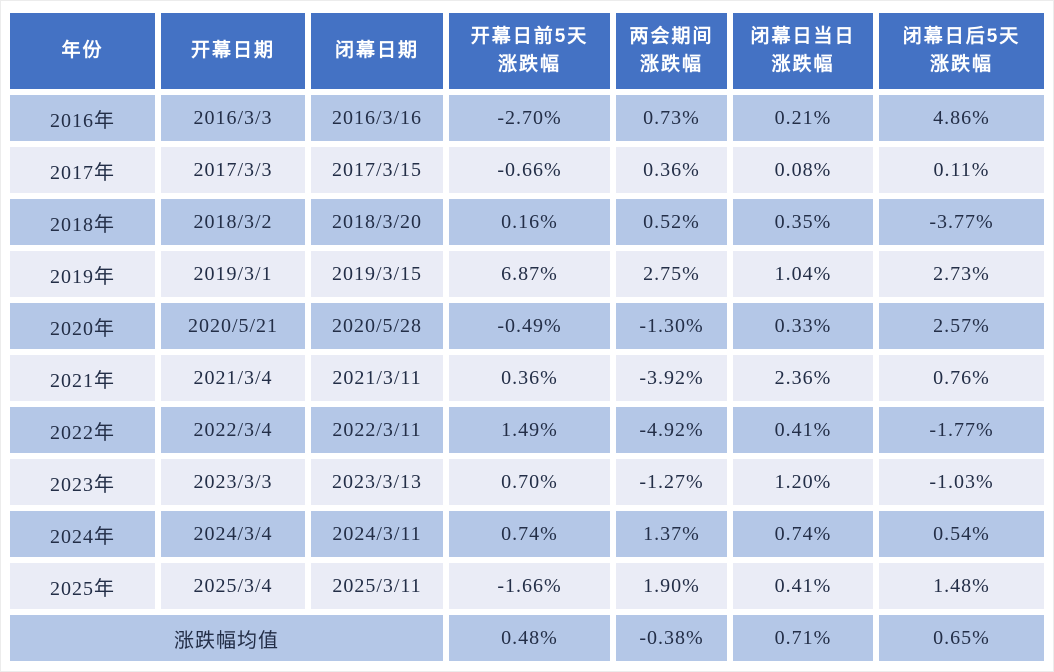 The image size is (1054, 672). I want to click on during-change-cell: 0.73%, so click(671, 118).